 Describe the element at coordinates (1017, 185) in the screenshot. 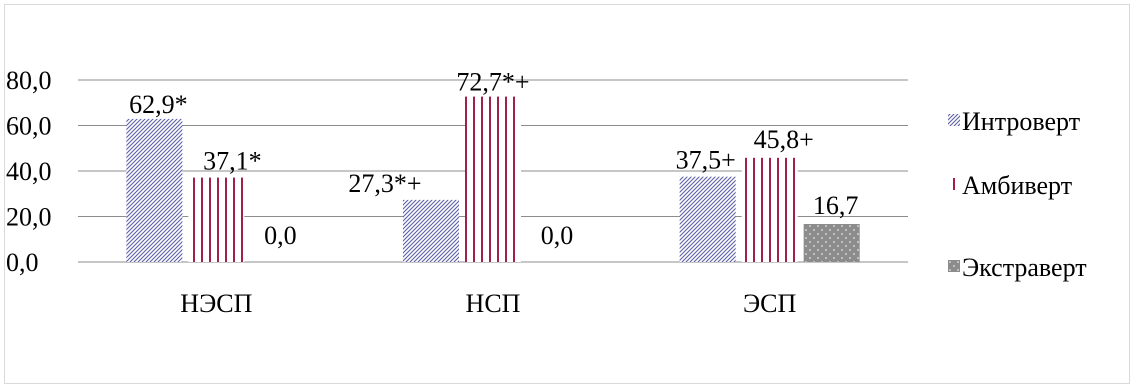

I see `legend-label: Амбиверт` at that location.